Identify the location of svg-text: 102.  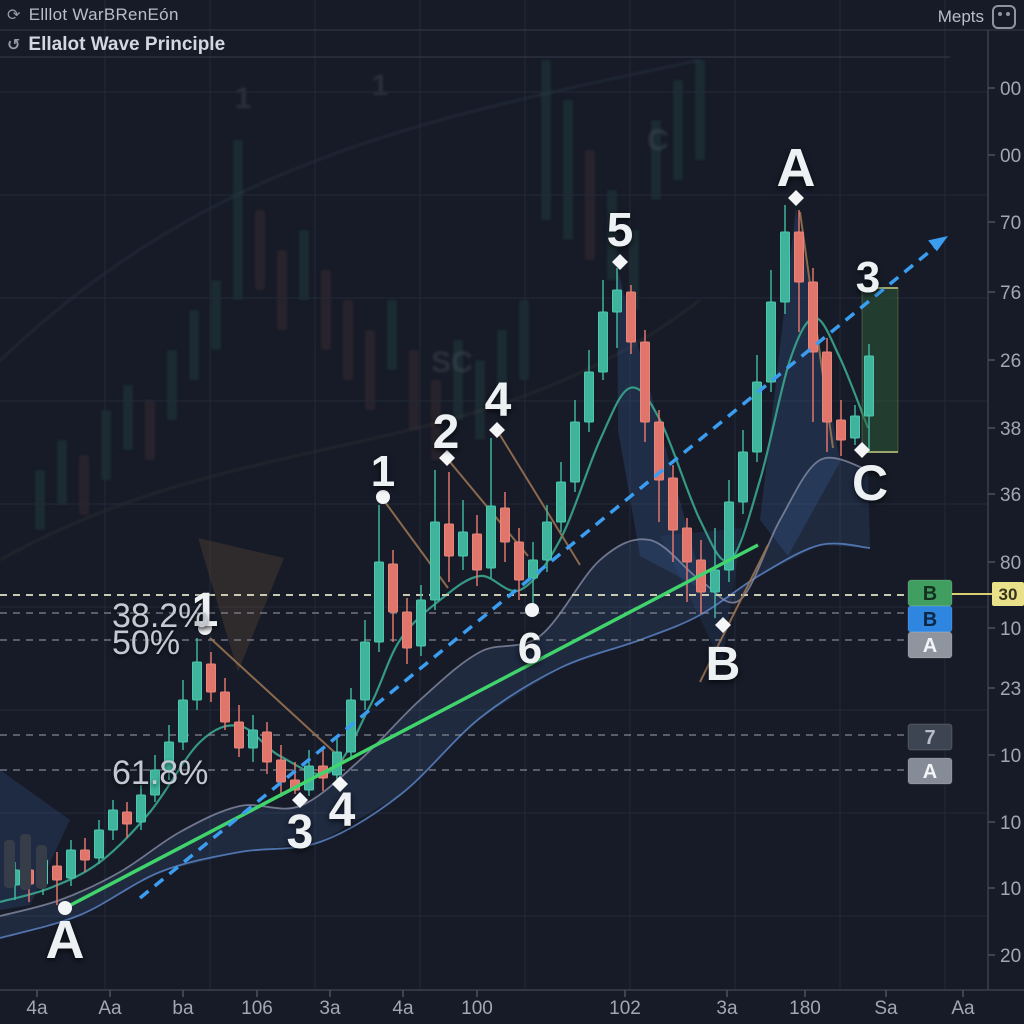
(625, 1008).